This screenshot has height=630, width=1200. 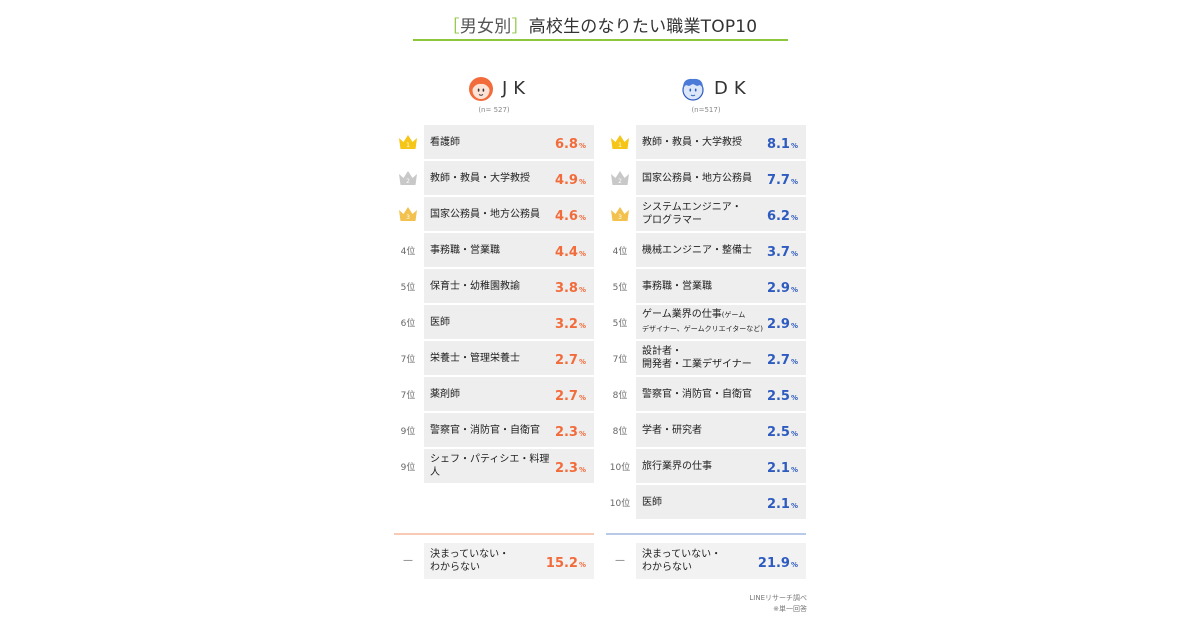 What do you see at coordinates (489, 394) in the screenshot?
I see `job-name: 薬剤師` at bounding box center [489, 394].